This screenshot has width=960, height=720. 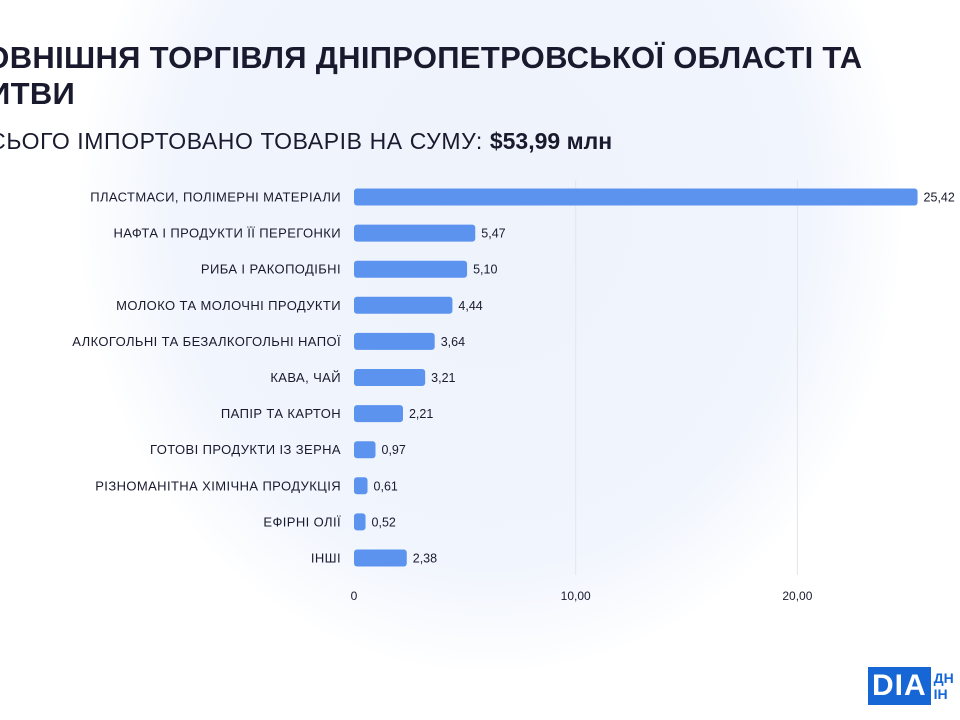 I want to click on category-label: КАВА, ЧАЙ, so click(x=305, y=377).